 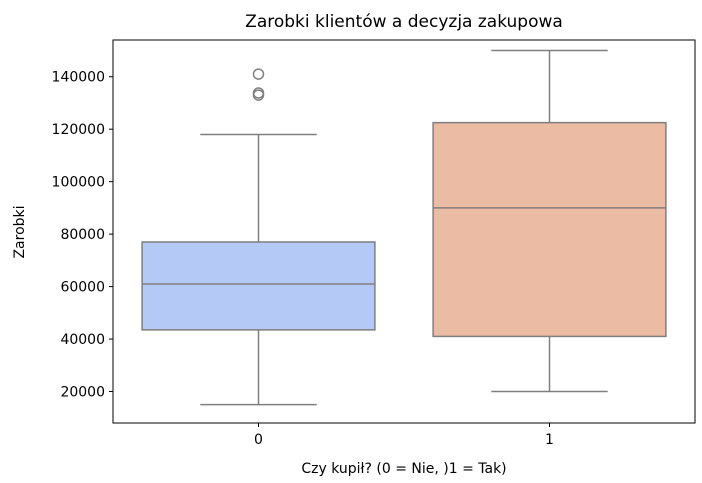 I want to click on y-tick-label-6: 140000, so click(x=78, y=78).